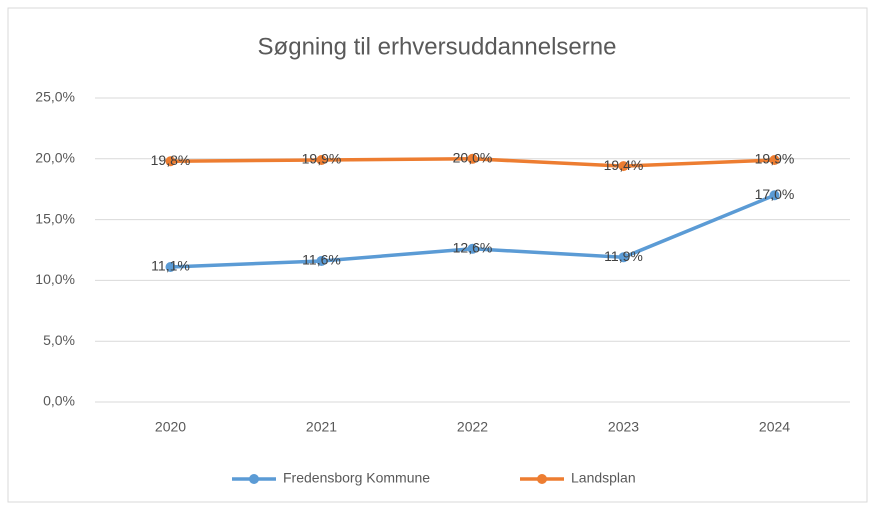 Image resolution: width=869 pixels, height=506 pixels. I want to click on y-tick-label: 15,0%, so click(55, 218).